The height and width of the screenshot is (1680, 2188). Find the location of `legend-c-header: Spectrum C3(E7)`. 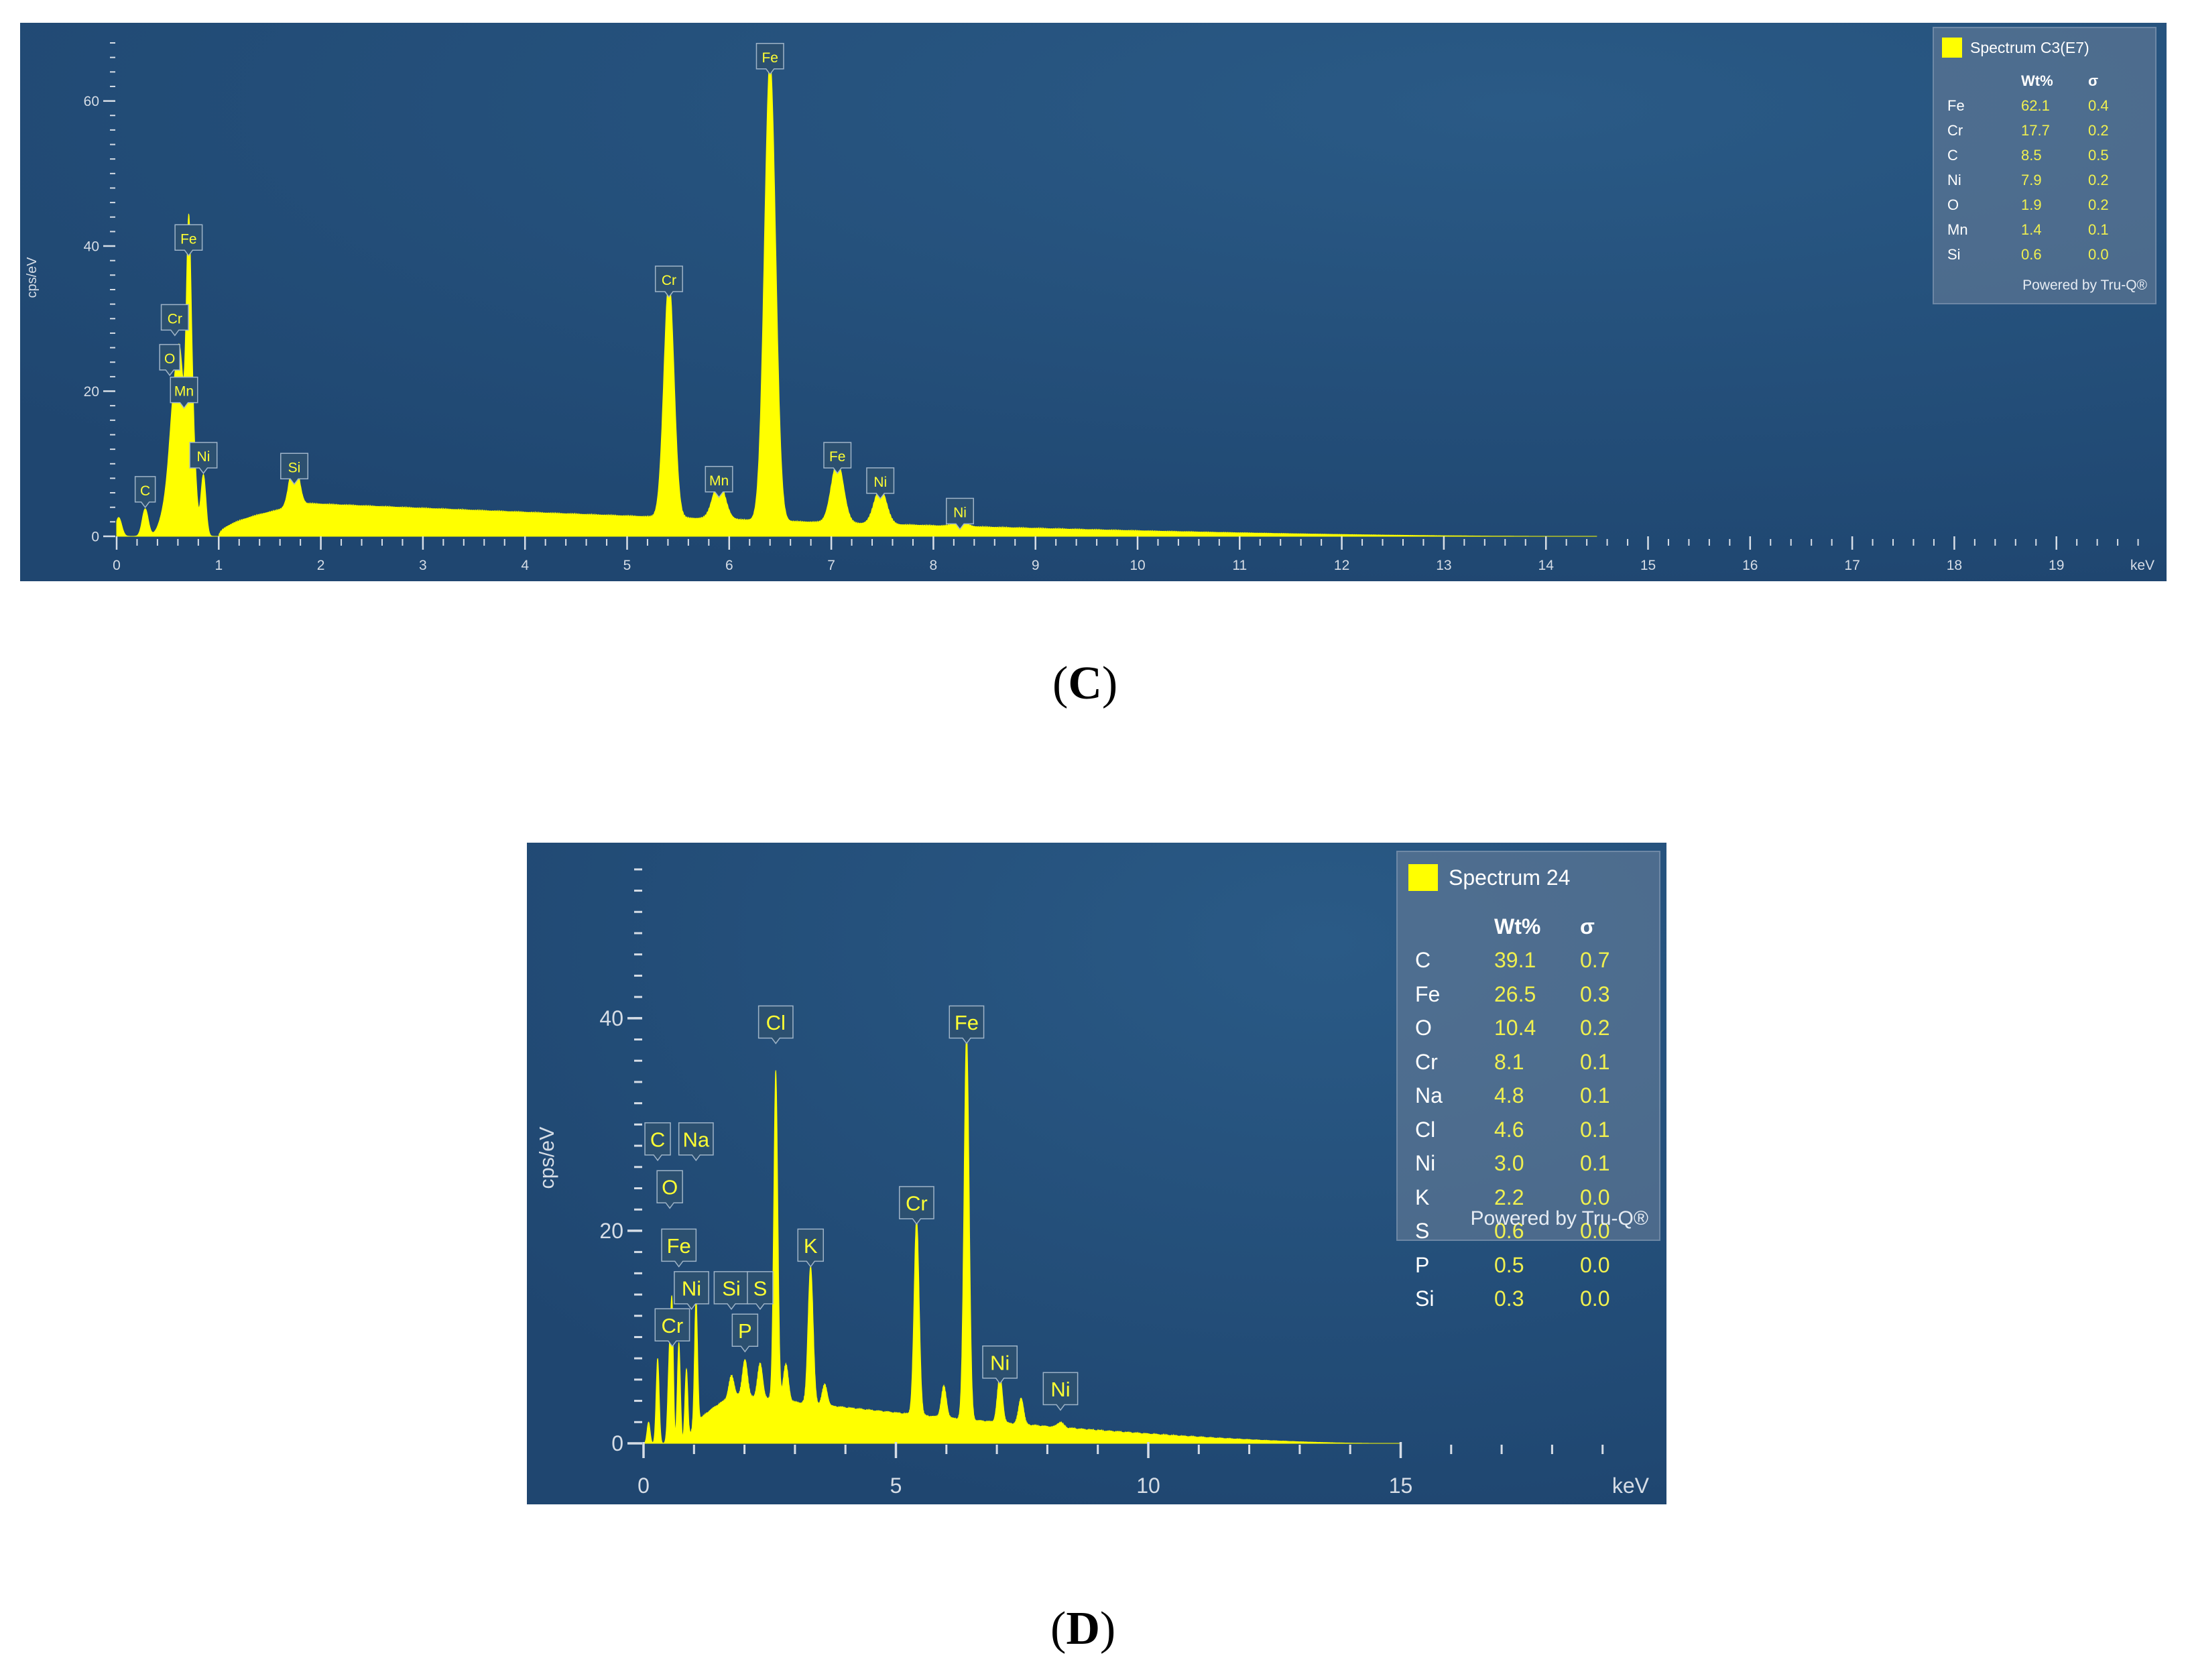

legend-c-header: Spectrum C3(E7) is located at coordinates (2015, 48).